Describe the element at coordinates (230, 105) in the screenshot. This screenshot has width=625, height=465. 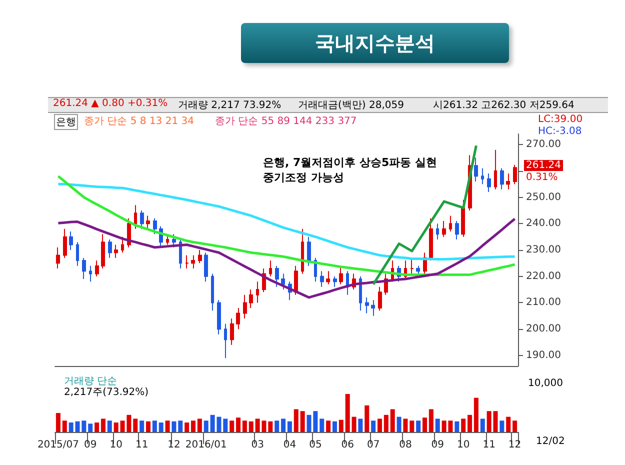
I see `text: 거래량 2,217 73.92%` at that location.